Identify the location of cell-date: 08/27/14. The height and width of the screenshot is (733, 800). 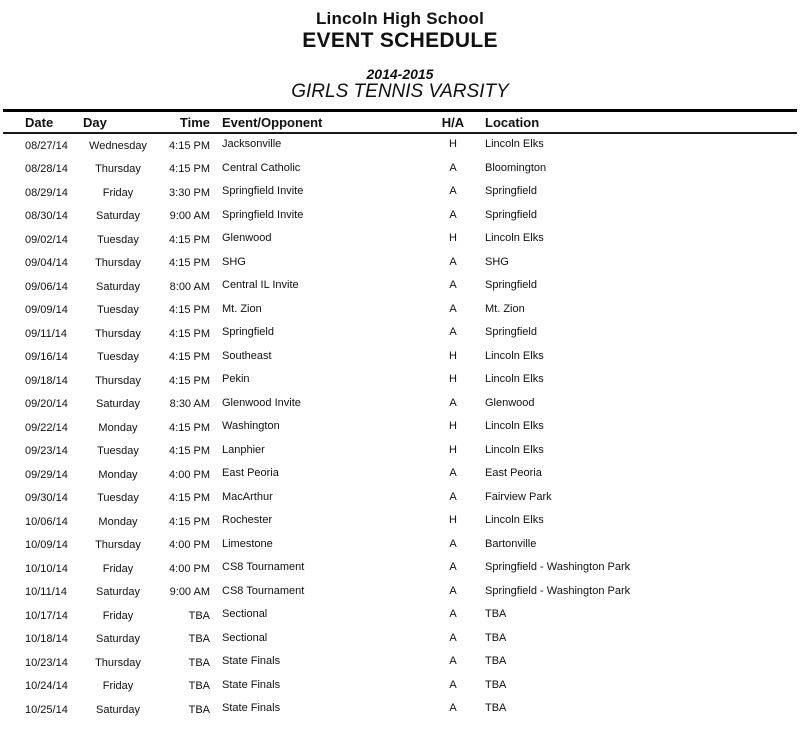
(46, 145).